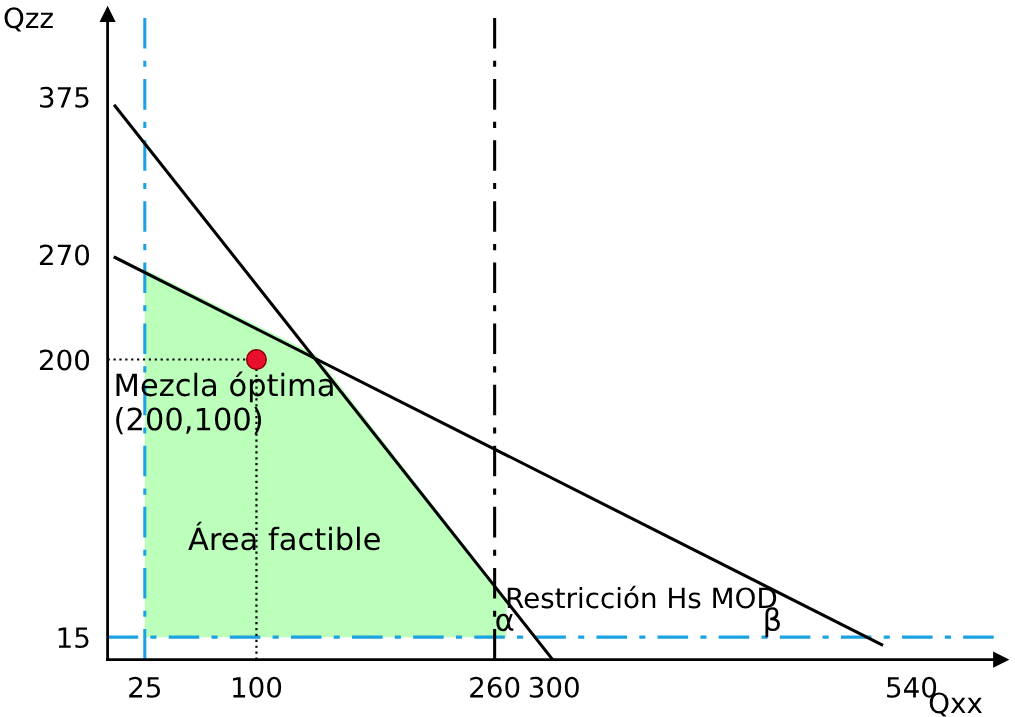 The height and width of the screenshot is (717, 1015). I want to click on annotation: α, so click(505, 622).